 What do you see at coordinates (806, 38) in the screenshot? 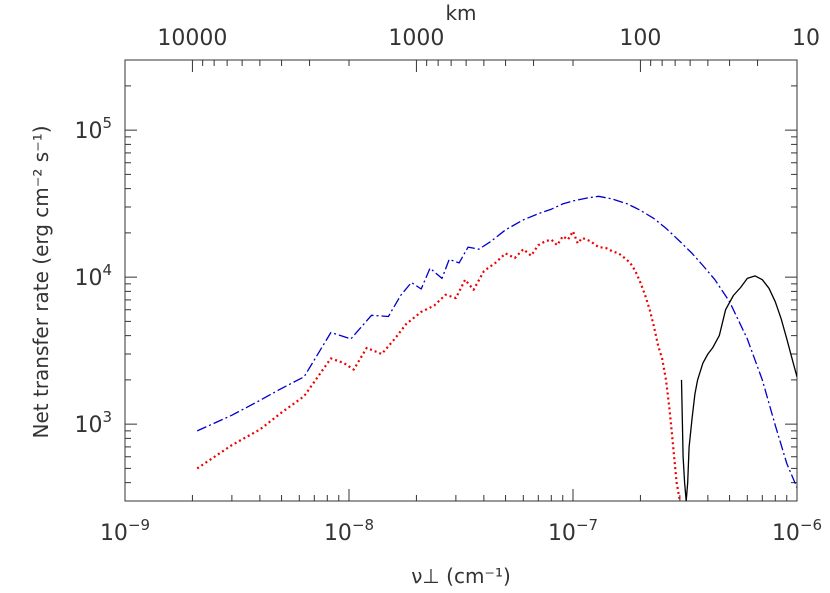
I see `top-tick-label: 10` at bounding box center [806, 38].